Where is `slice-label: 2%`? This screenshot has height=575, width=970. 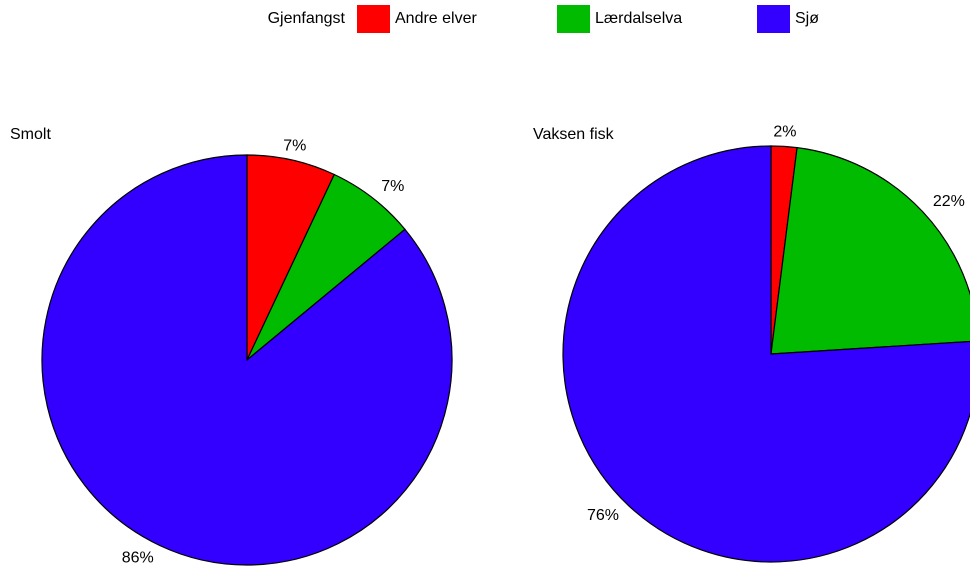
slice-label: 2% is located at coordinates (784, 132).